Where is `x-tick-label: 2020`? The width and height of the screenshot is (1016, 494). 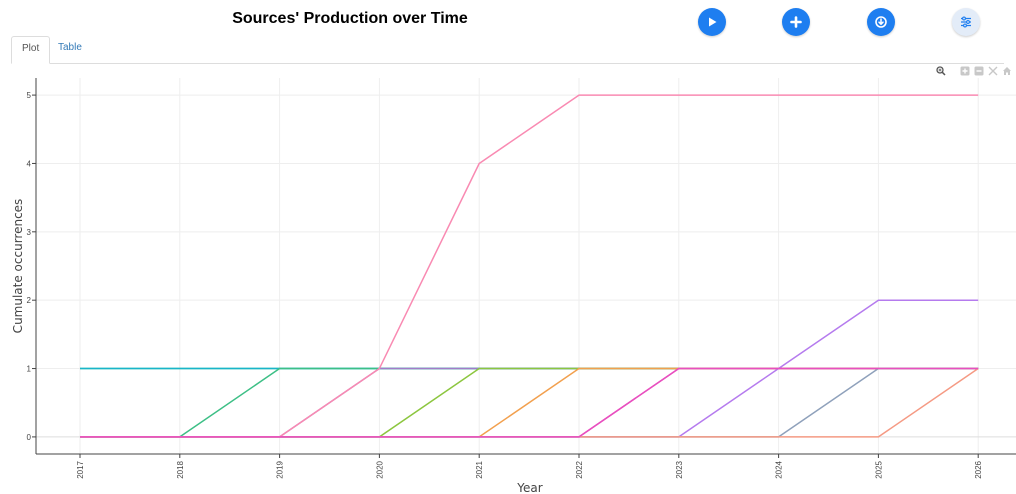 x-tick-label: 2020 is located at coordinates (379, 469).